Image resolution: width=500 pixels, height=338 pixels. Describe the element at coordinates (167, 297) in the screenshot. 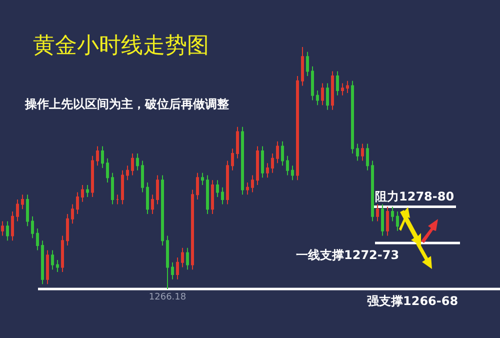

I see `annotation: 1266.18` at that location.